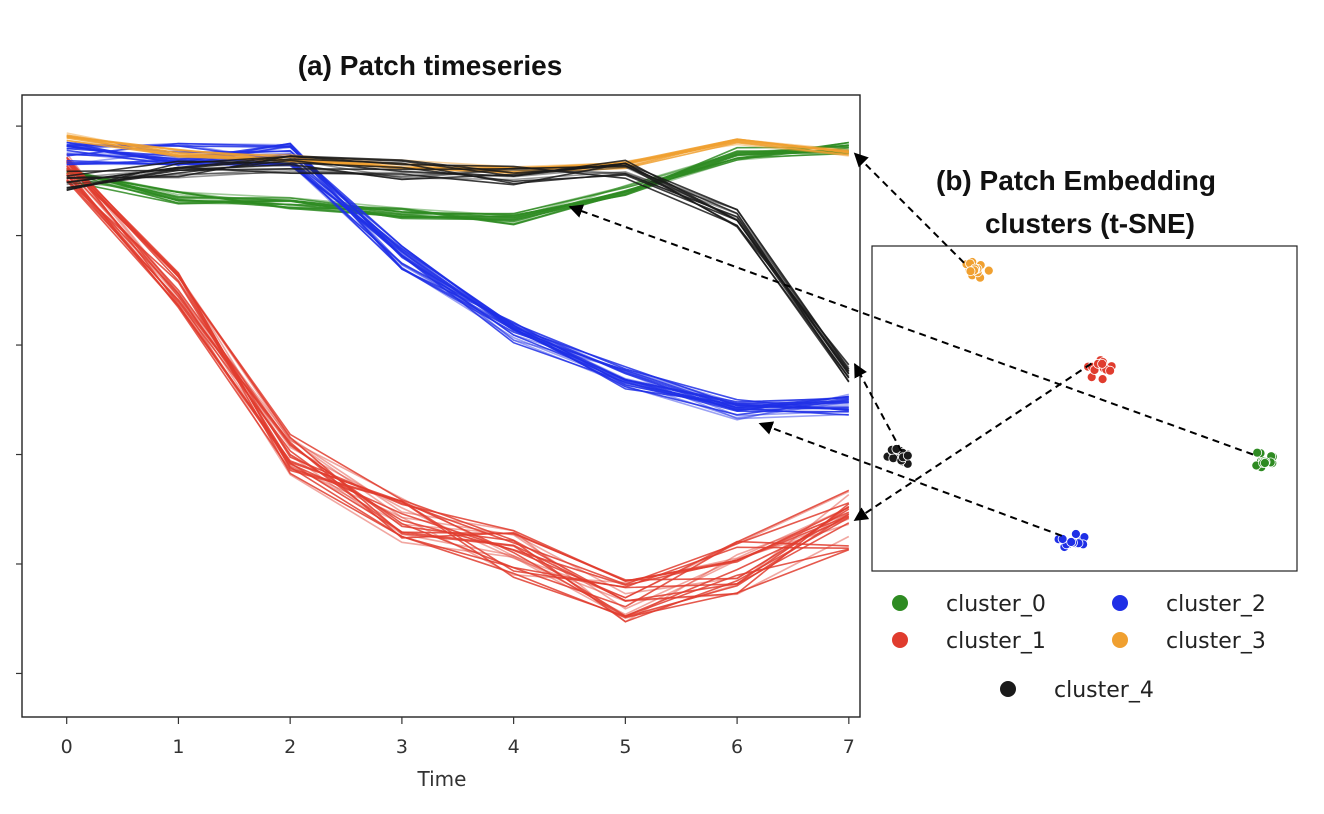  What do you see at coordinates (1090, 223) in the screenshot?
I see `scatter-title-line-2: clusters (t-SNE)` at bounding box center [1090, 223].